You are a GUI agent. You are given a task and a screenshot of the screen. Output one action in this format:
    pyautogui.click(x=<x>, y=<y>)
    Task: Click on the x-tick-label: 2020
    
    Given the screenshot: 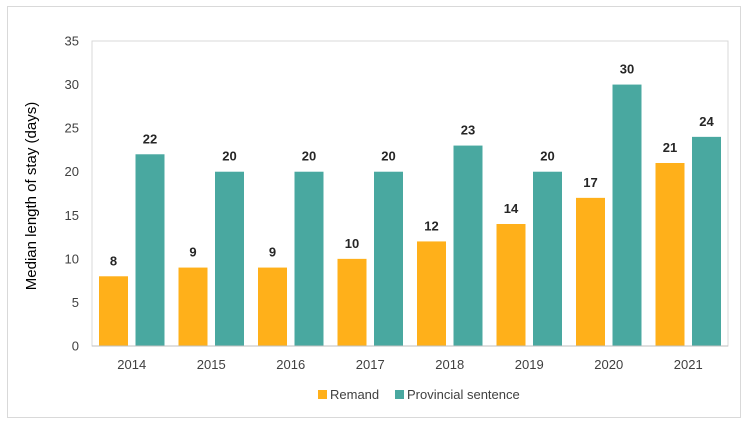 What is the action you would take?
    pyautogui.click(x=608, y=364)
    